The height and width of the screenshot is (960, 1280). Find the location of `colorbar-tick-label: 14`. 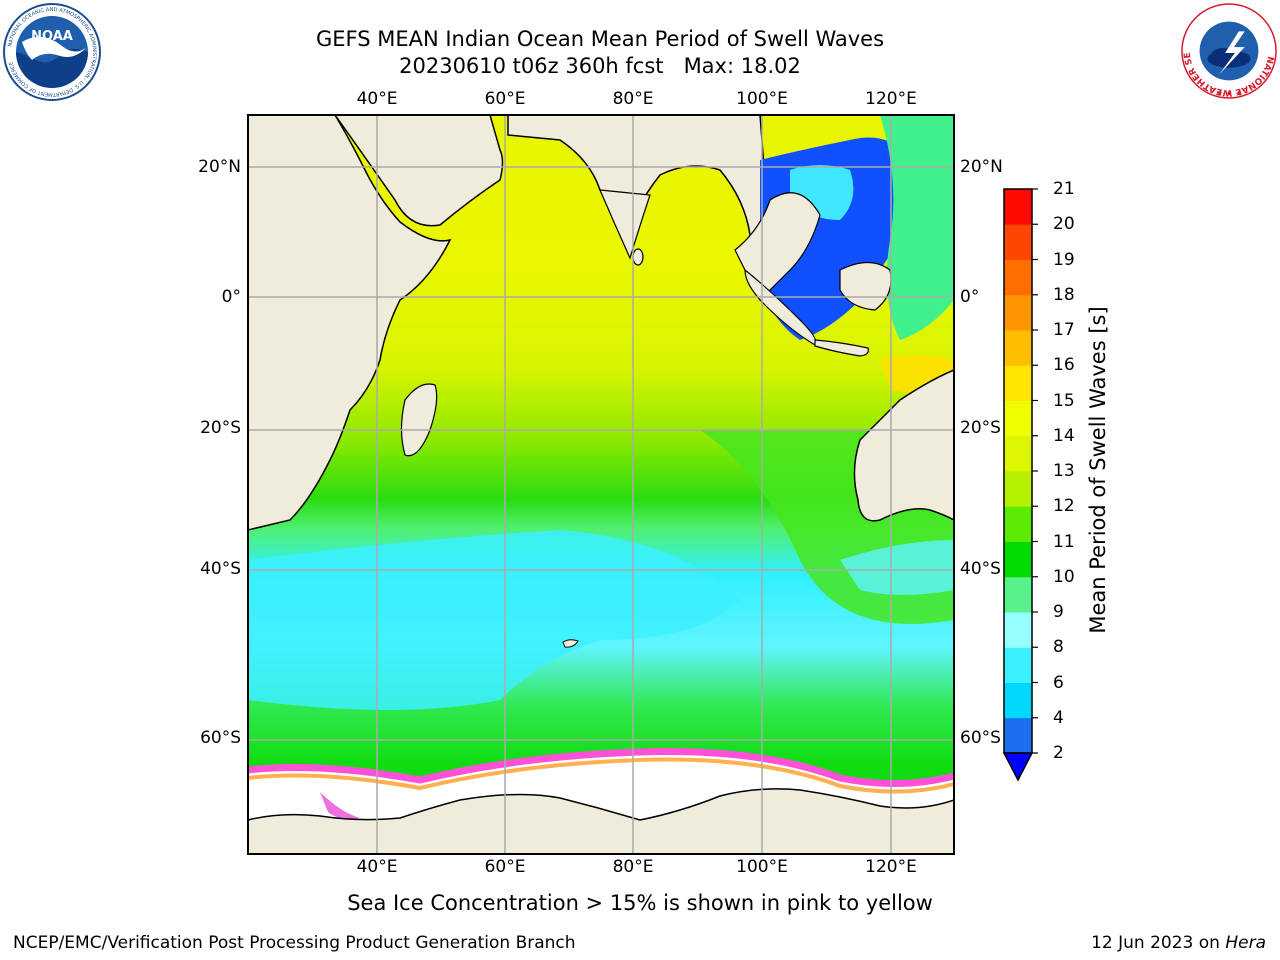

colorbar-tick-label: 14 is located at coordinates (1064, 435).